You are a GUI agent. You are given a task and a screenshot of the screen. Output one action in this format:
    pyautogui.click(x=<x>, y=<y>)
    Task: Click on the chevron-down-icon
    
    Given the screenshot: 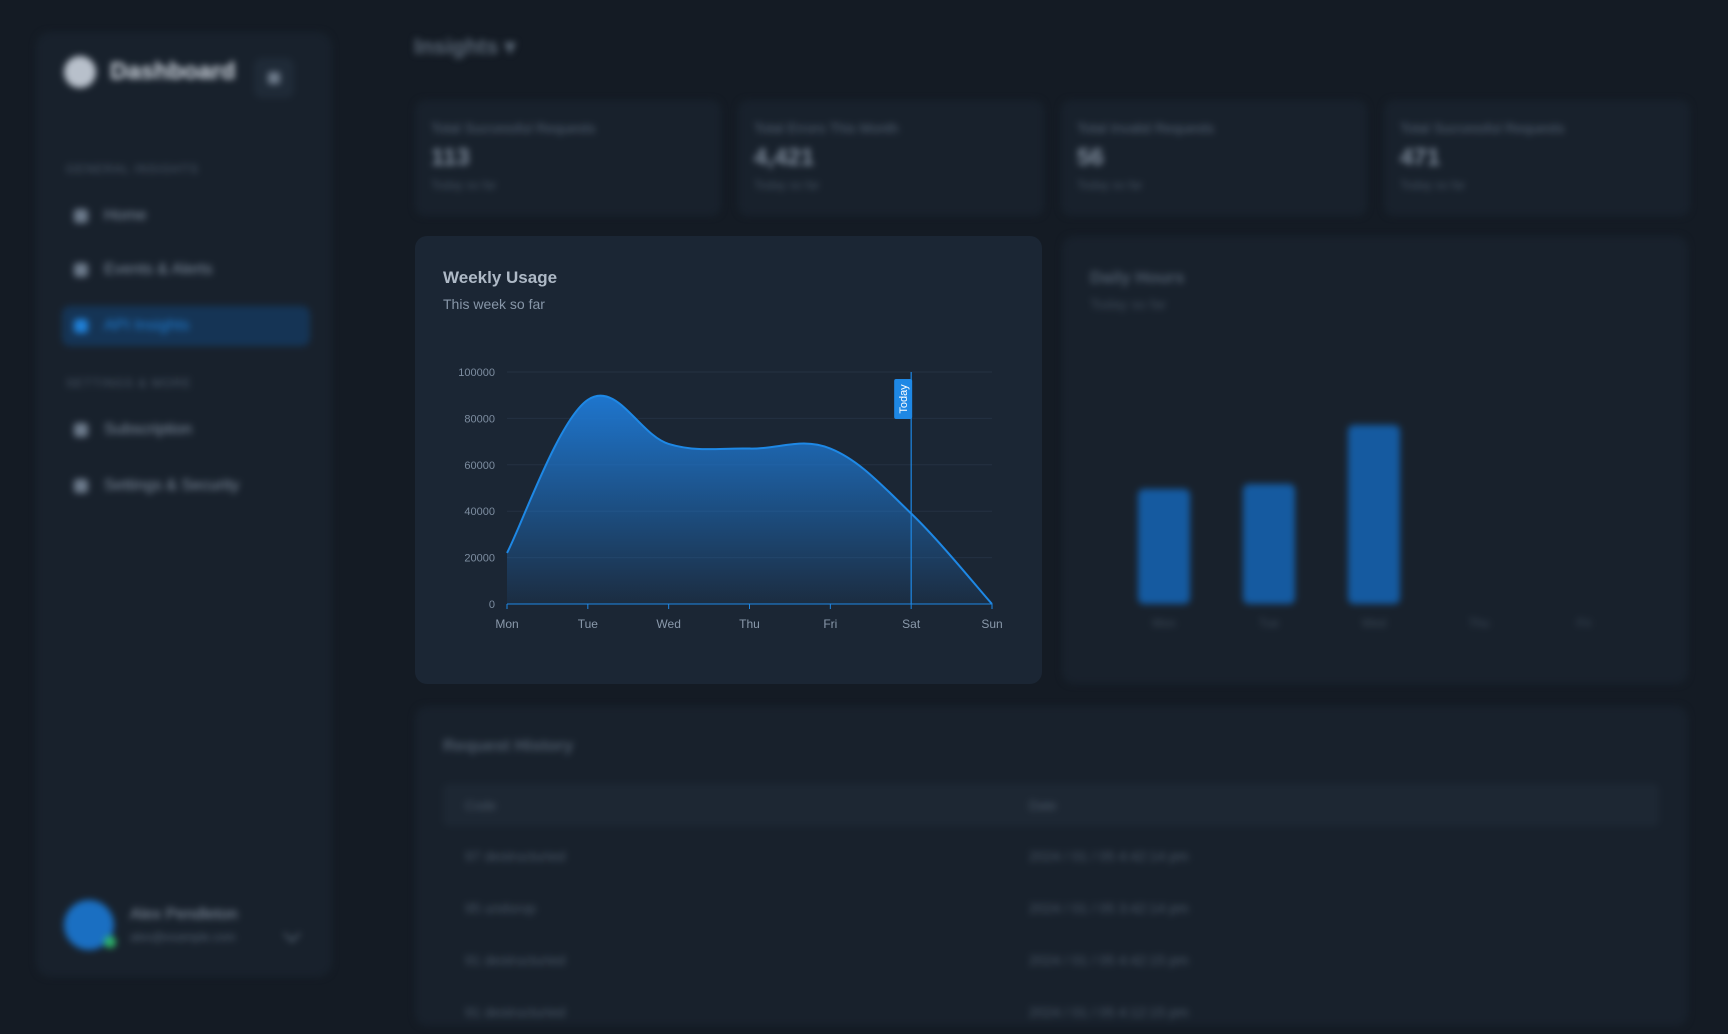 What is the action you would take?
    pyautogui.click(x=292, y=934)
    